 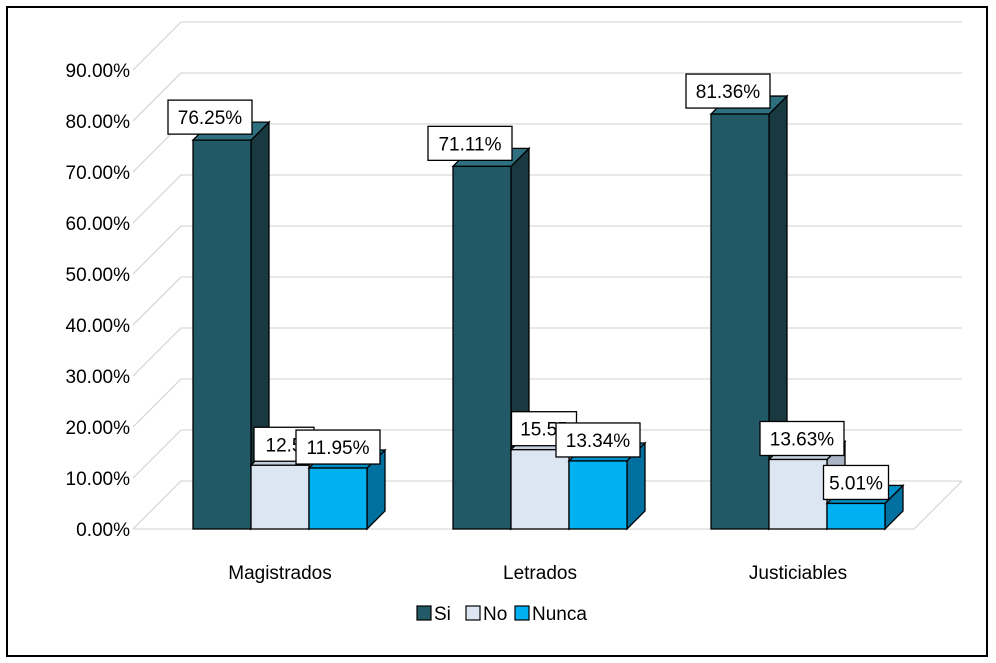 What do you see at coordinates (98, 275) in the screenshot?
I see `y-tick-label: 50.00%` at bounding box center [98, 275].